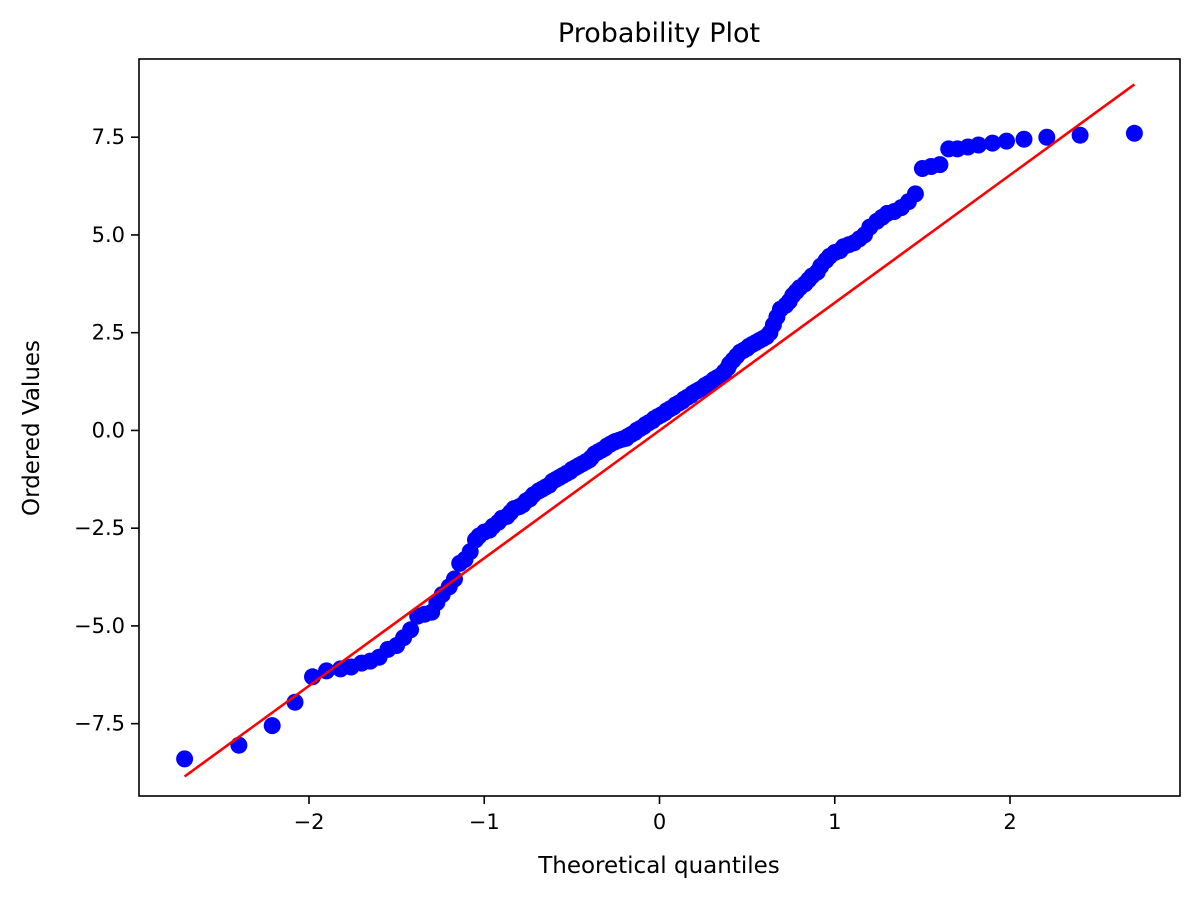  What do you see at coordinates (1009, 822) in the screenshot?
I see `x-tick-label: 2` at bounding box center [1009, 822].